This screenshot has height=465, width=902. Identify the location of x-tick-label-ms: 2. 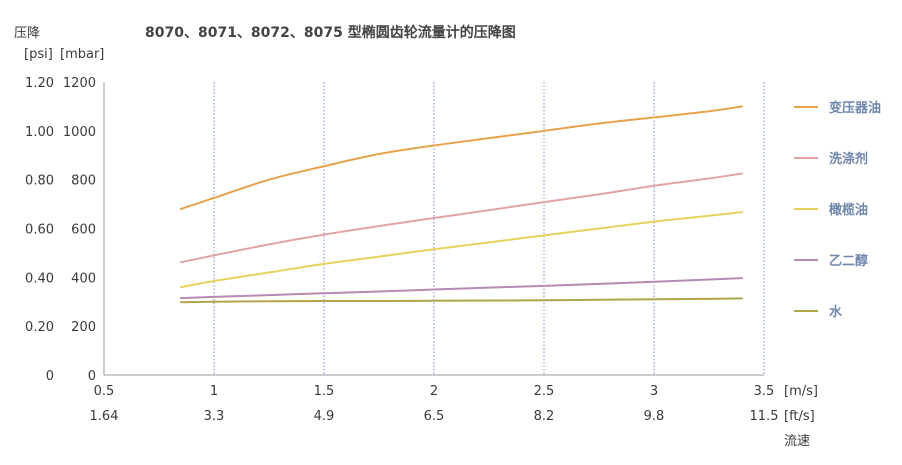
(434, 391).